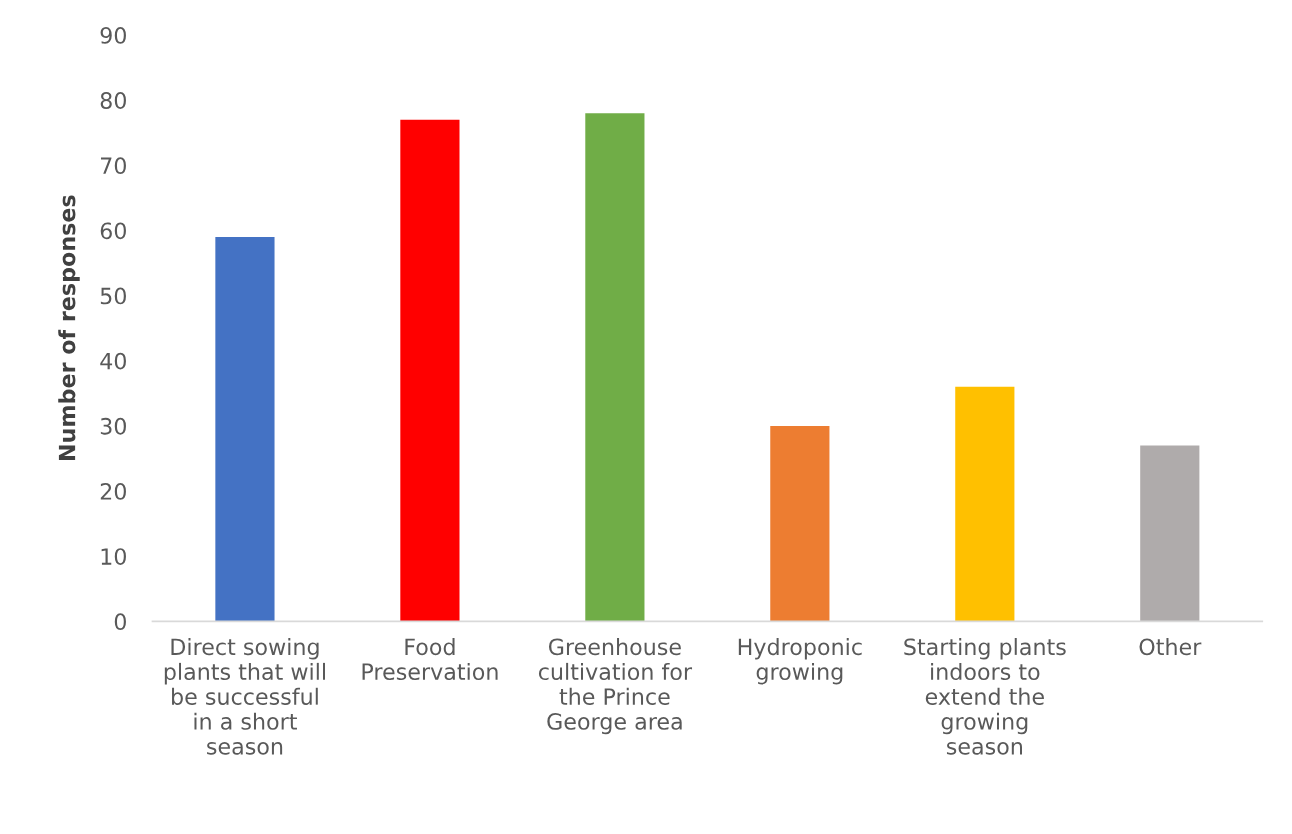 Image resolution: width=1292 pixels, height=834 pixels. I want to click on y-tick-label: 90, so click(113, 35).